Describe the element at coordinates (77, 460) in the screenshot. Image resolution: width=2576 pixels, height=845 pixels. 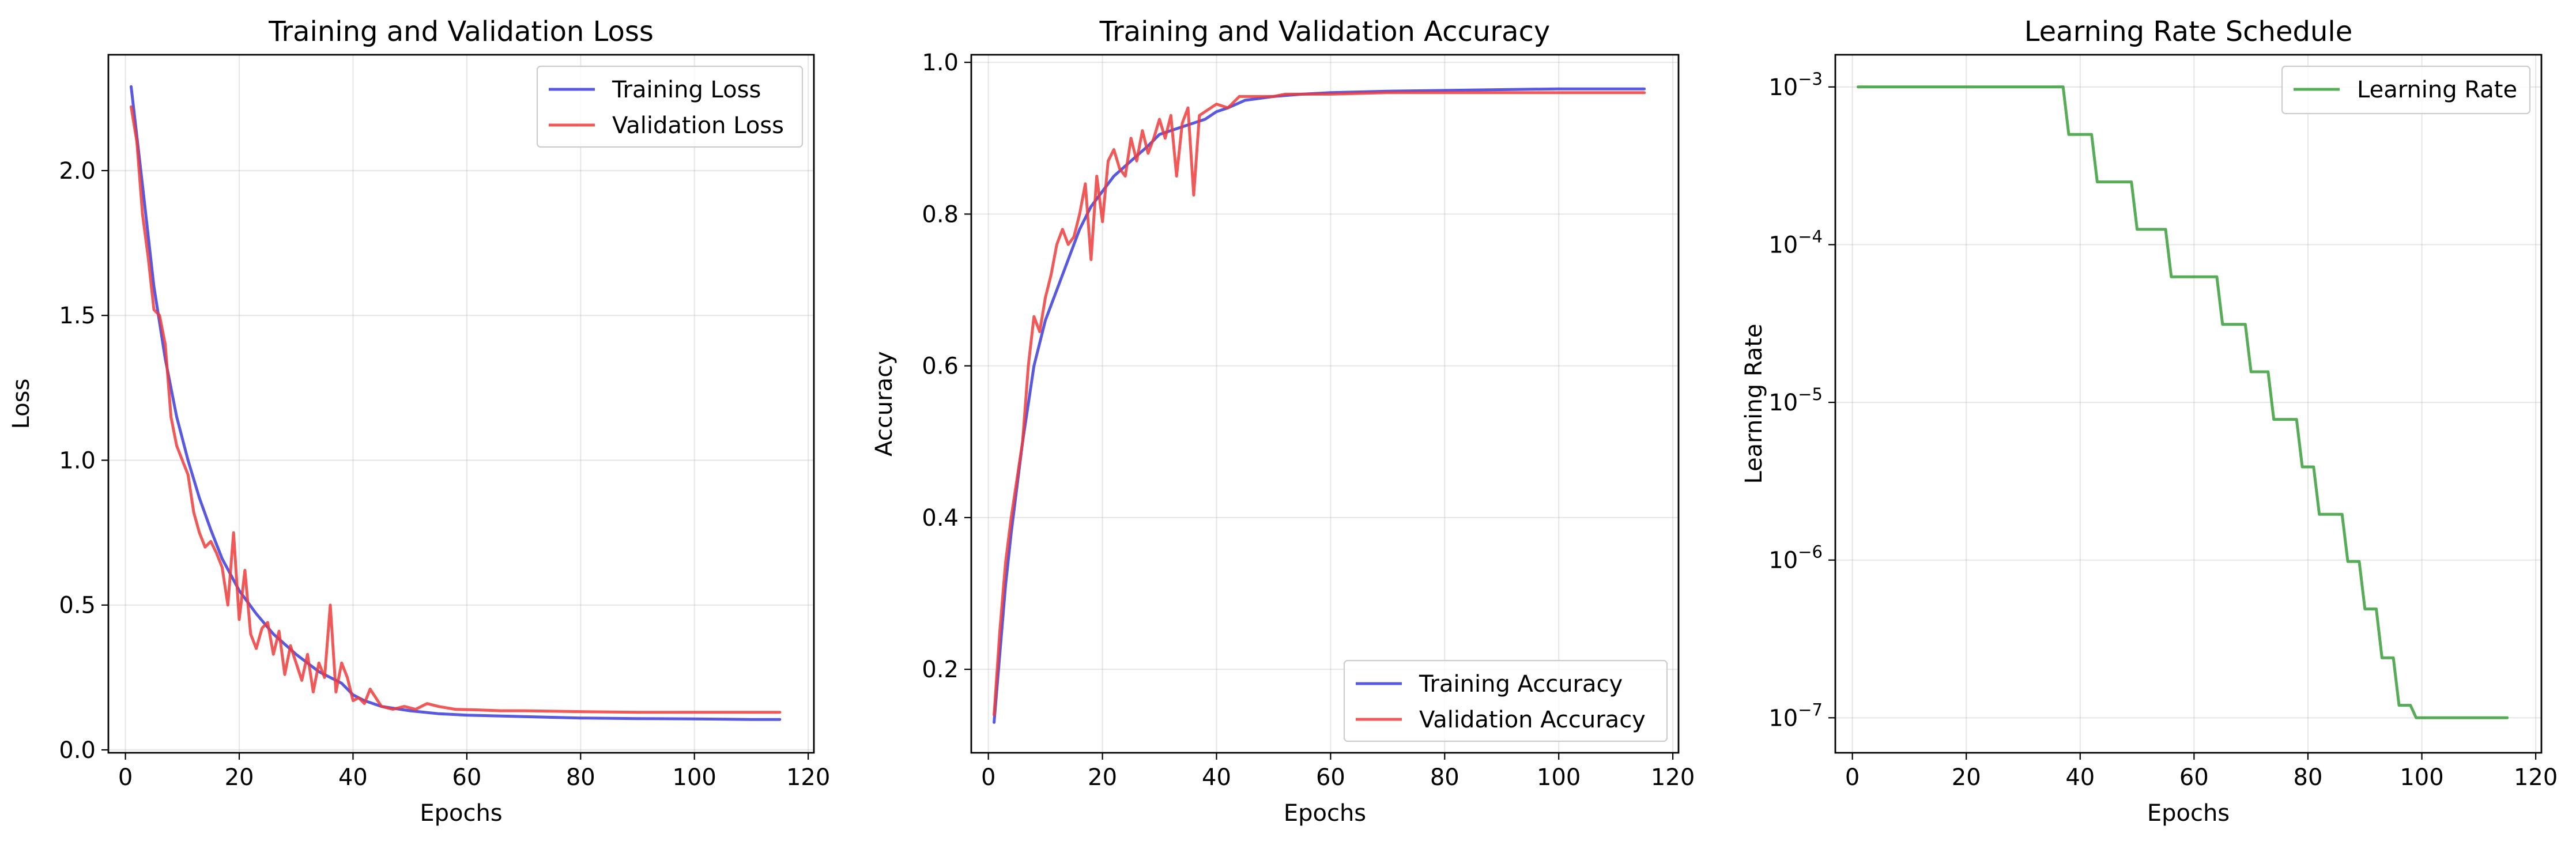
I see `loss-y-tick-label-2: 1.0` at that location.